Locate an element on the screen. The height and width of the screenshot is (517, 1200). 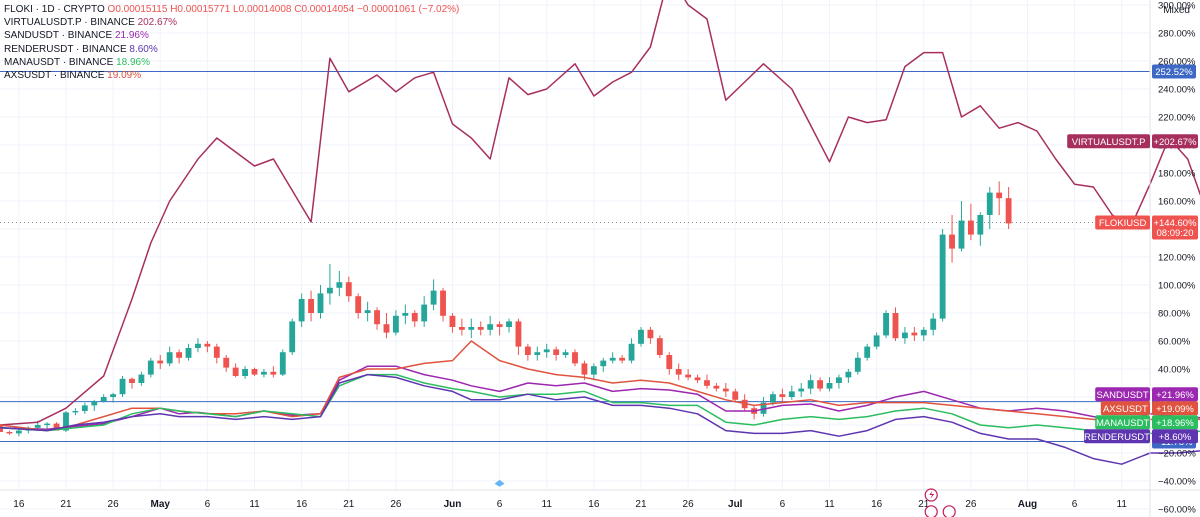
scale-mode-button: Mixed is located at coordinates (1176, 10).